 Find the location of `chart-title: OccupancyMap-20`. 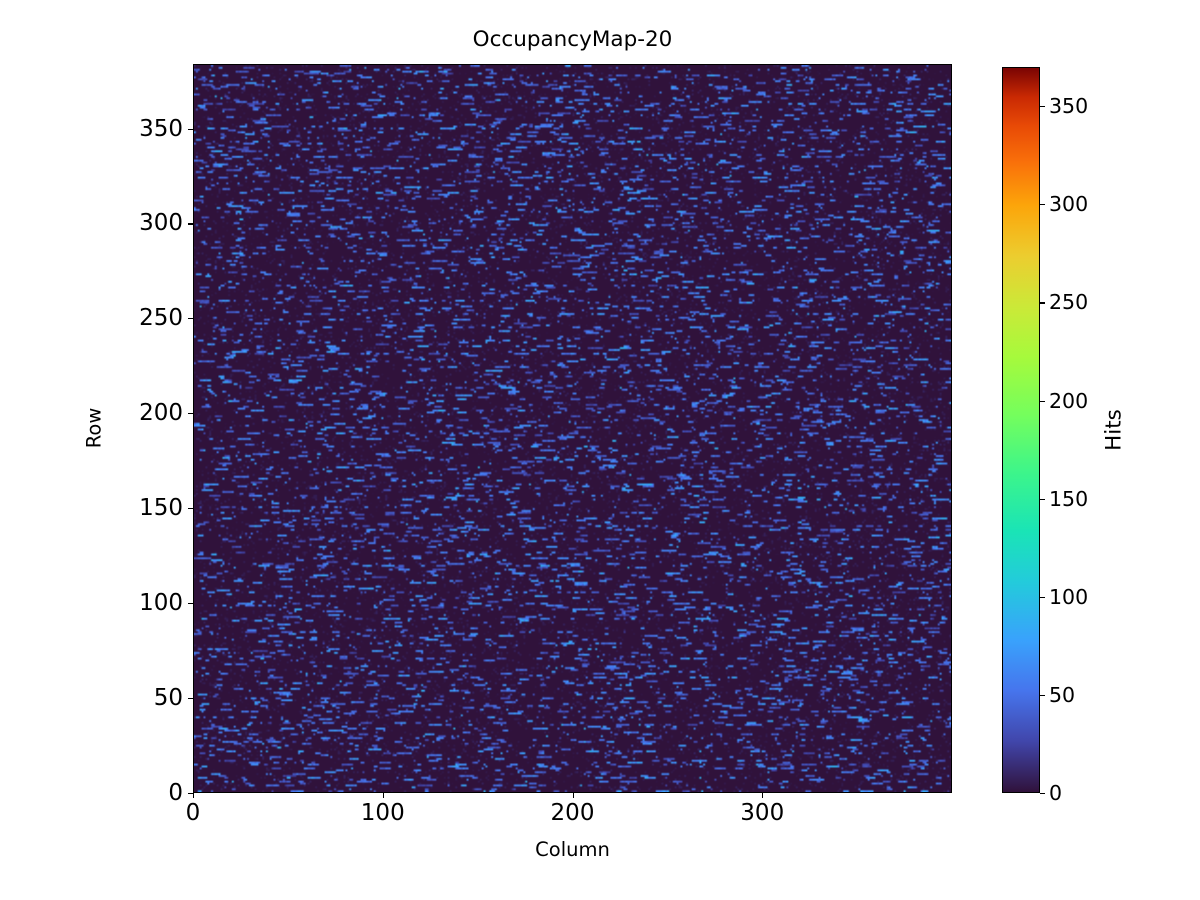

chart-title: OccupancyMap-20 is located at coordinates (572, 39).